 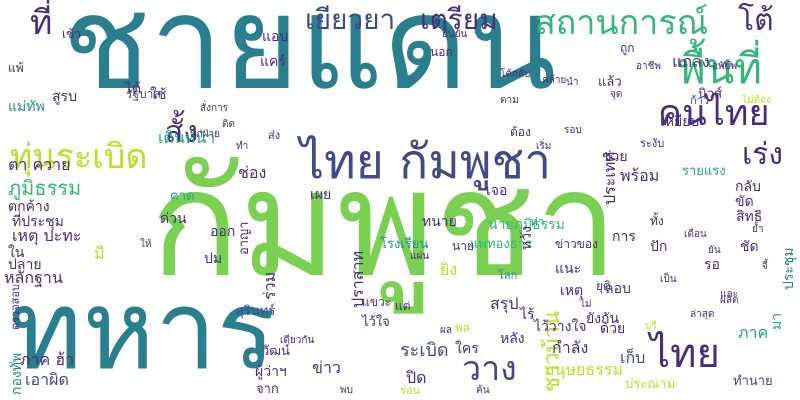 What do you see at coordinates (527, 315) in the screenshot?
I see `word: ไร้` at bounding box center [527, 315].